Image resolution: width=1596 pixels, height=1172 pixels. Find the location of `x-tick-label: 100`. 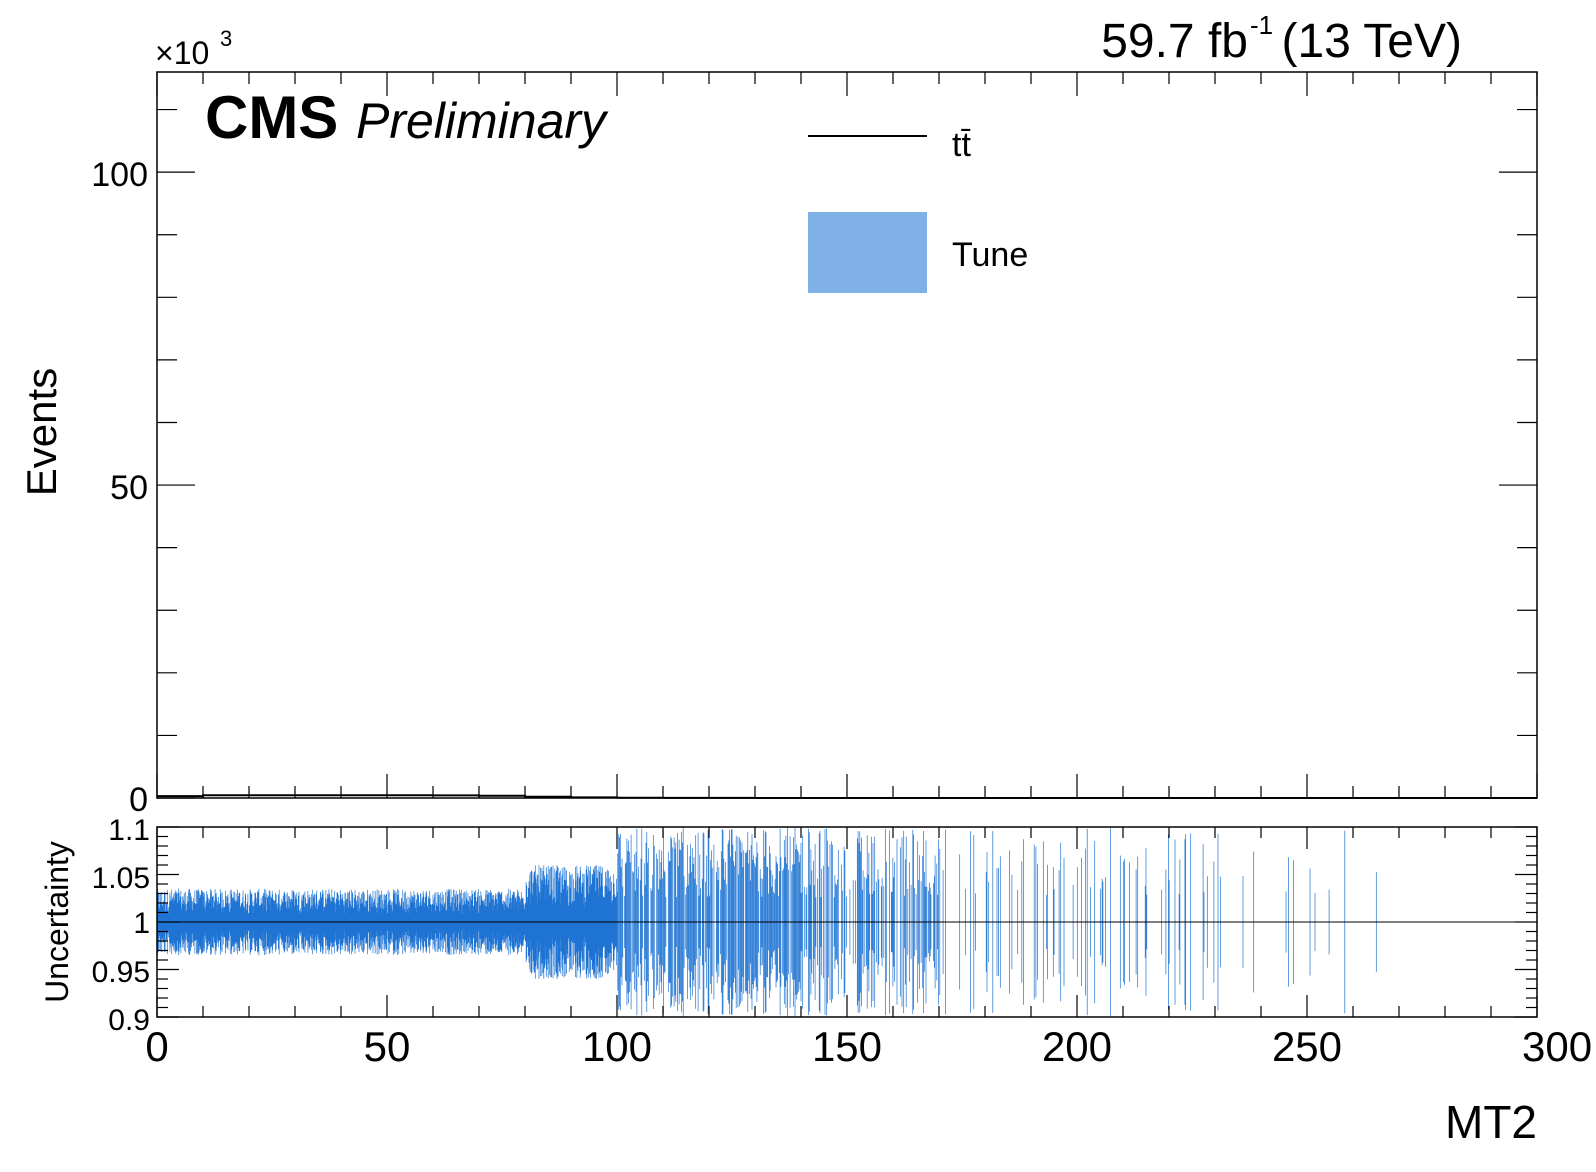

x-tick-label: 100 is located at coordinates (617, 1046).